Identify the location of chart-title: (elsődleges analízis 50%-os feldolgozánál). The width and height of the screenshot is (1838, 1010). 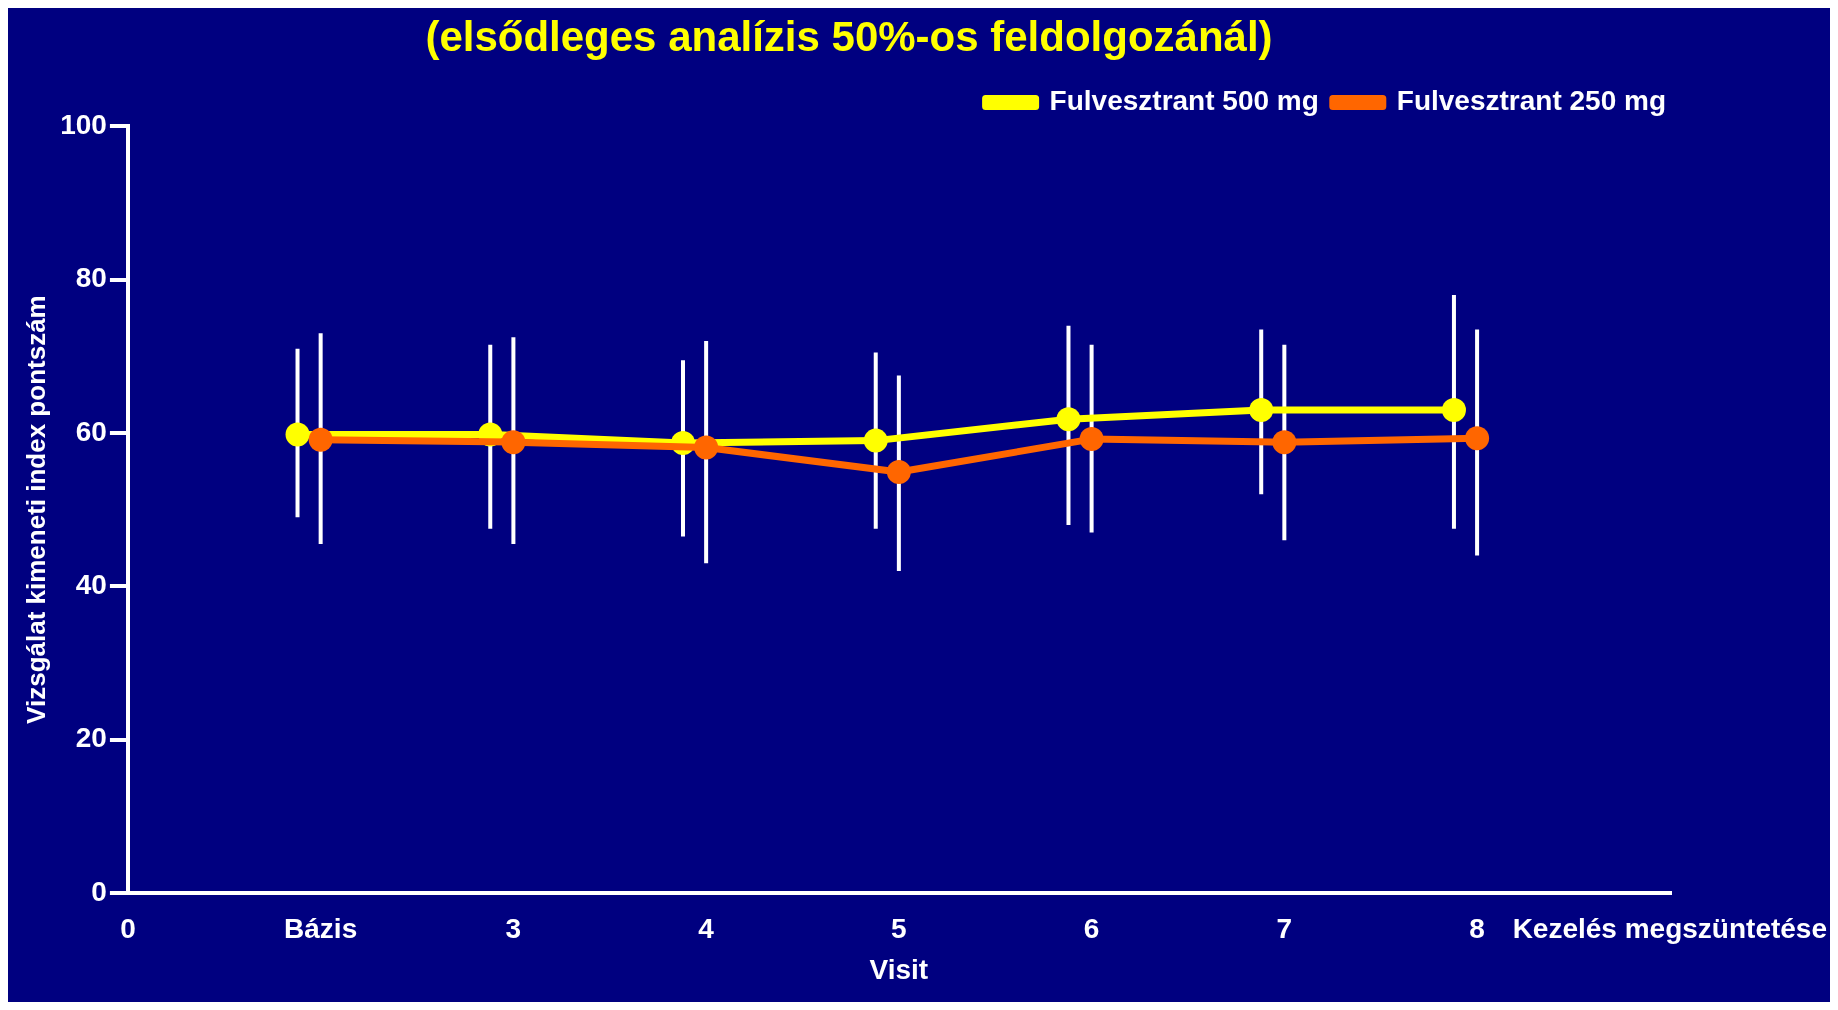
(849, 36).